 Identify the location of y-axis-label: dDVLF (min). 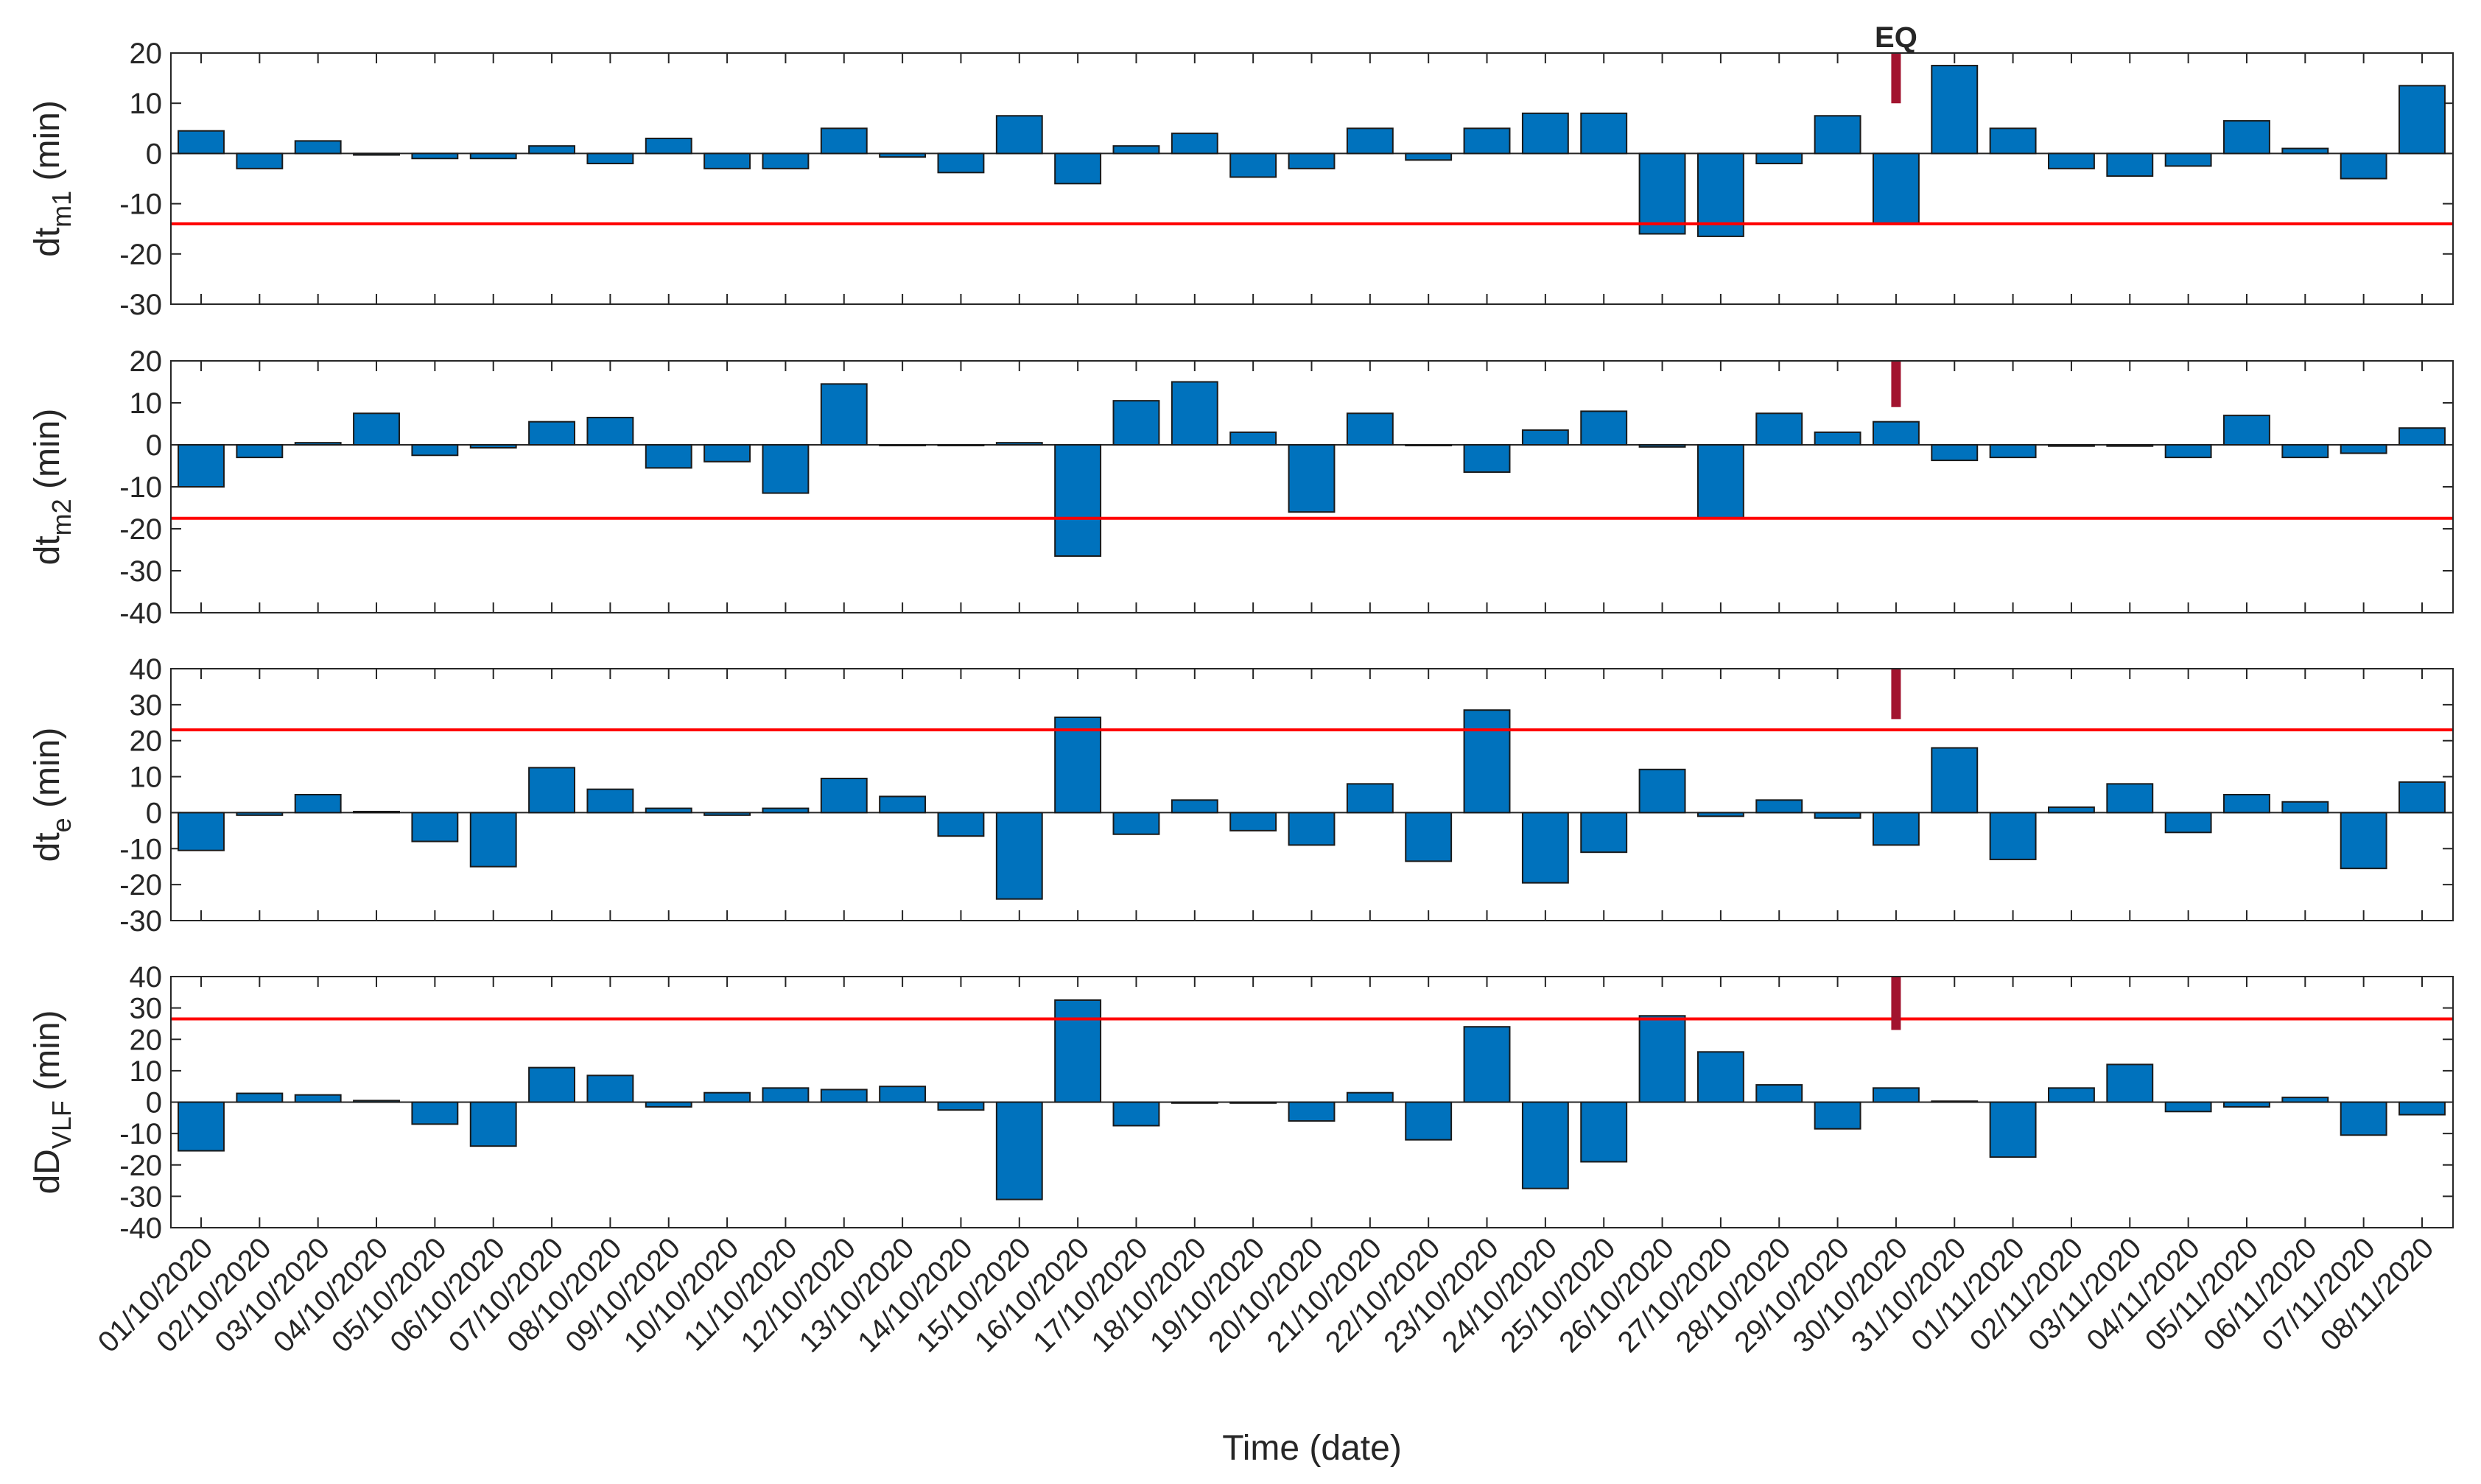
(52, 1102).